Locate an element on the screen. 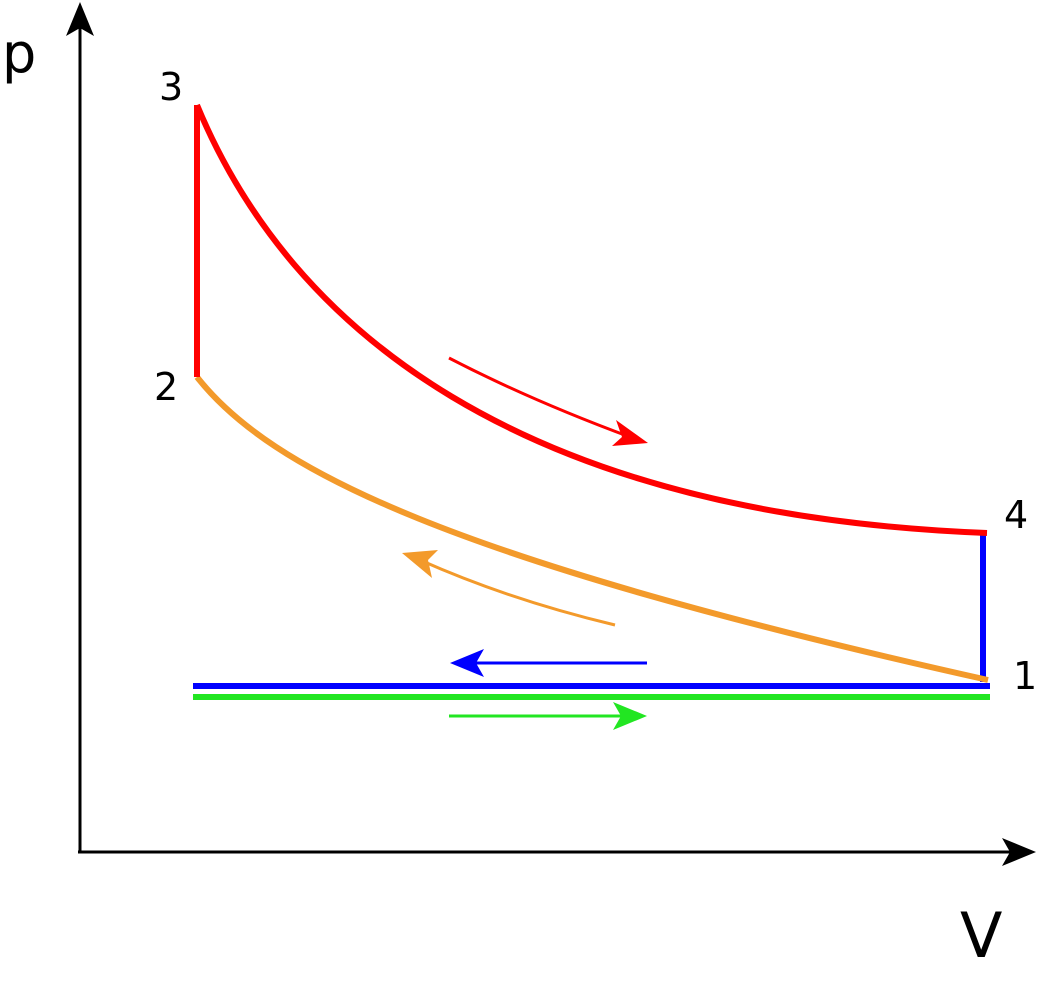 Image resolution: width=1038 pixels, height=984 pixels. point-label: 1 is located at coordinates (1025, 676).